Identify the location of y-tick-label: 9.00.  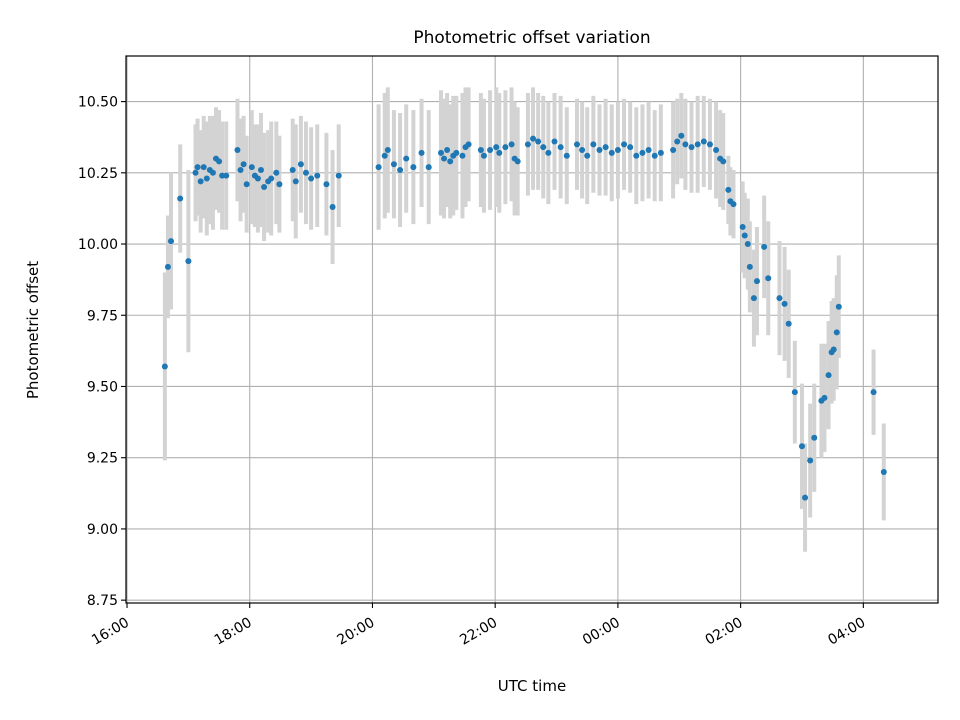
(102, 530).